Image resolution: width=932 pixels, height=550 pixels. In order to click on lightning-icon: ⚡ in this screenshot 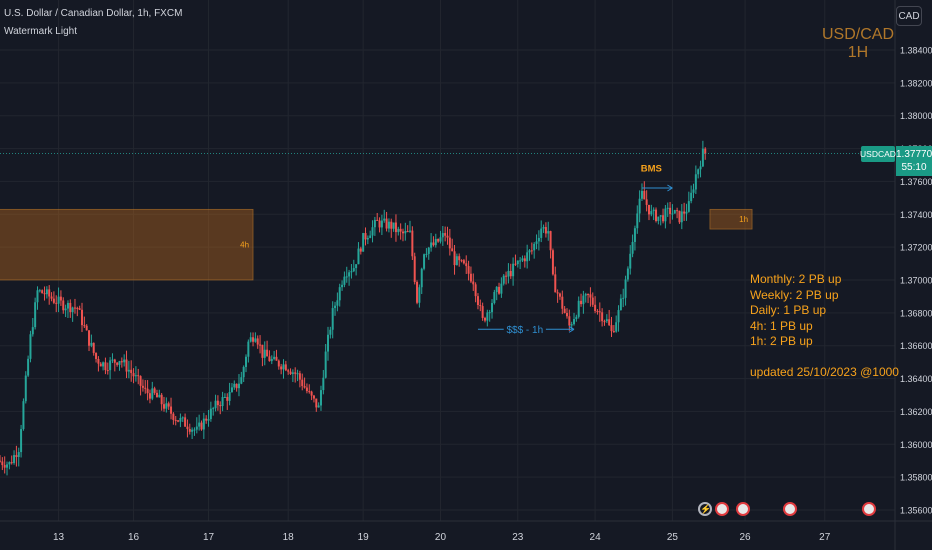, I will do `click(705, 509)`.